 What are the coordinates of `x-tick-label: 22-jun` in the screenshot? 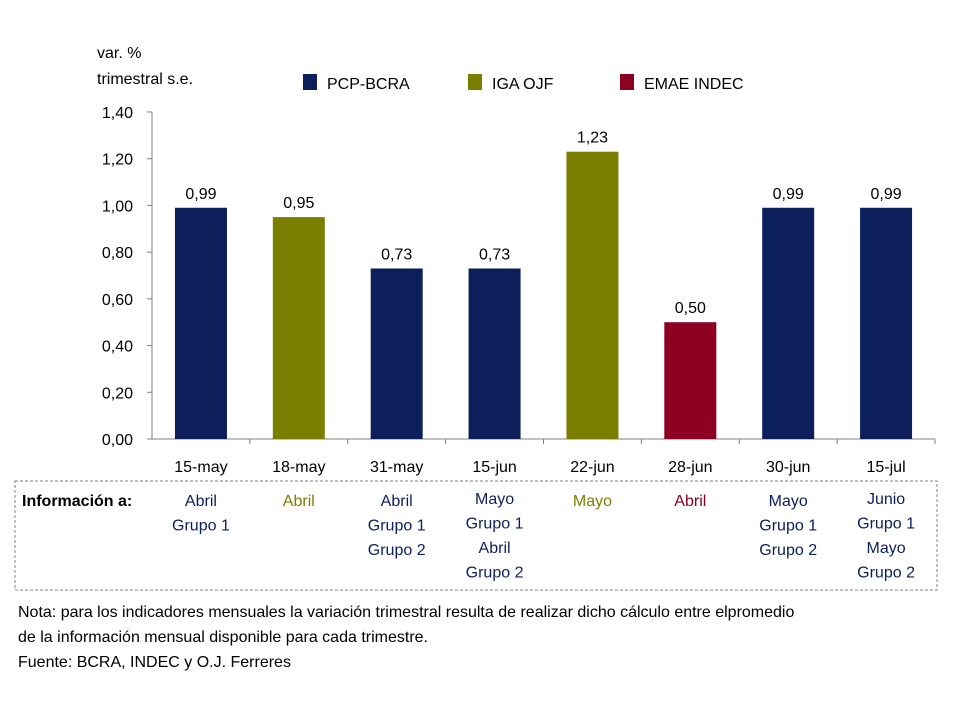 It's located at (592, 467).